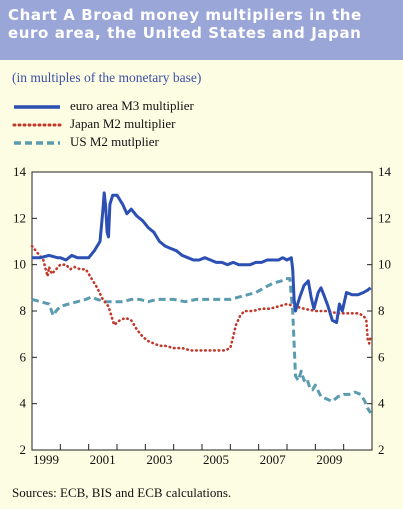 Image resolution: width=403 pixels, height=509 pixels. What do you see at coordinates (273, 459) in the screenshot?
I see `x-tick-label: 2007` at bounding box center [273, 459].